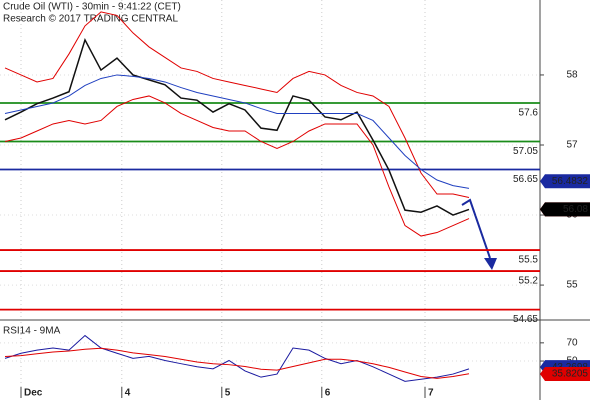 The image size is (590, 400). Describe the element at coordinates (90, 19) in the screenshot. I see `chart-subtitle: Research © 2017 TRADING CENTRAL` at that location.